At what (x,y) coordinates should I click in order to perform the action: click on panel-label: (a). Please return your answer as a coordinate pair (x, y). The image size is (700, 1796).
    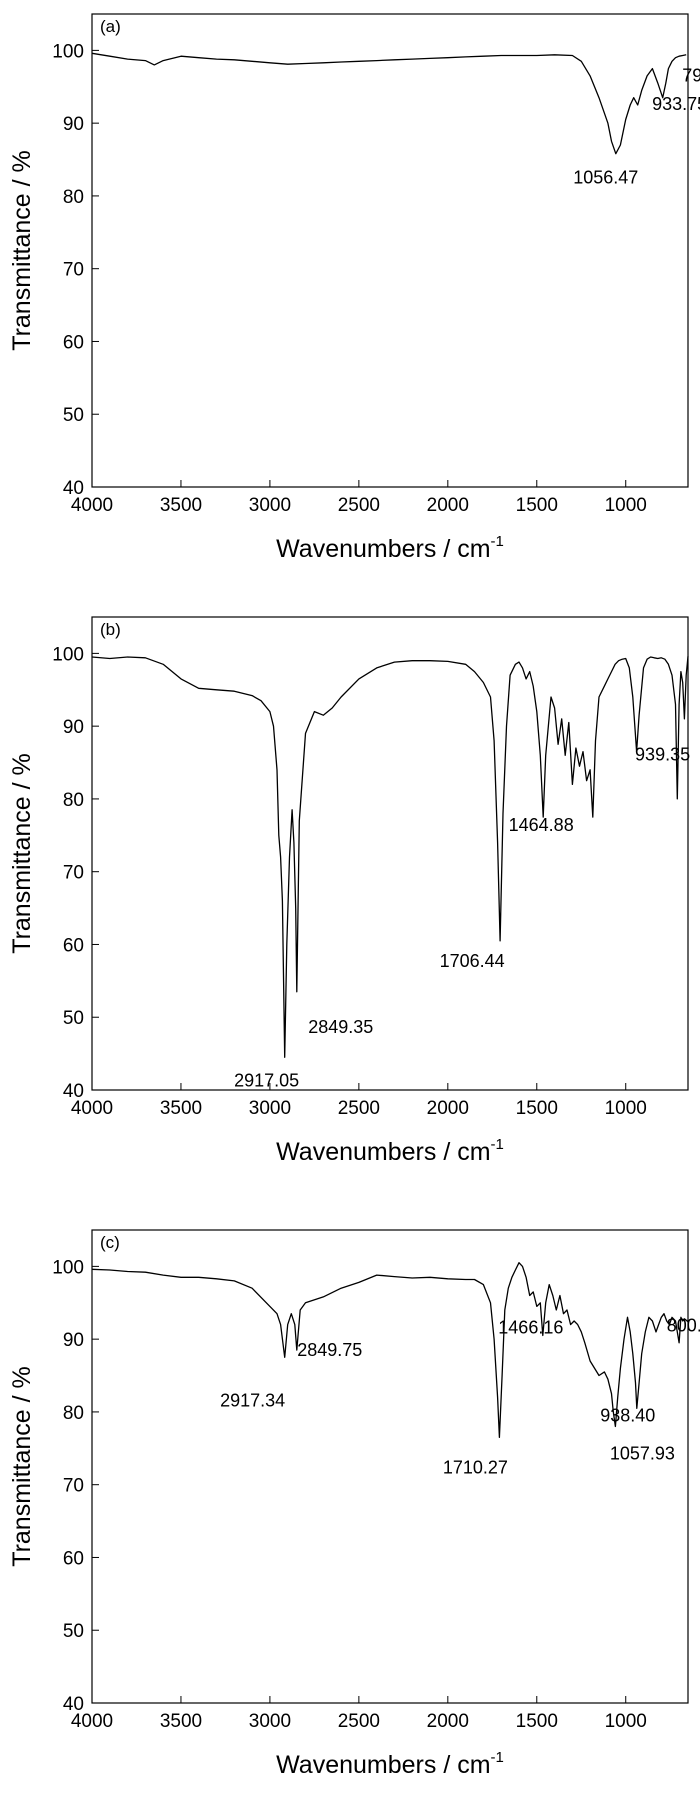
    Looking at the image, I should click on (110, 26).